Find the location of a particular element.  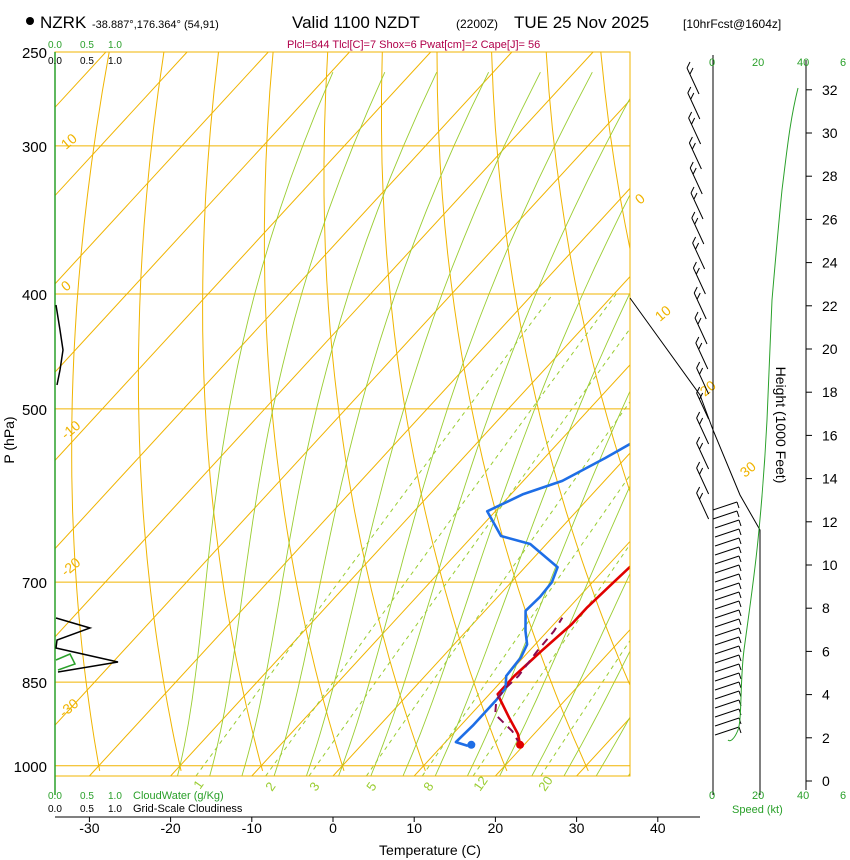

bottom-green-tick-2: 1.0 is located at coordinates (115, 796).